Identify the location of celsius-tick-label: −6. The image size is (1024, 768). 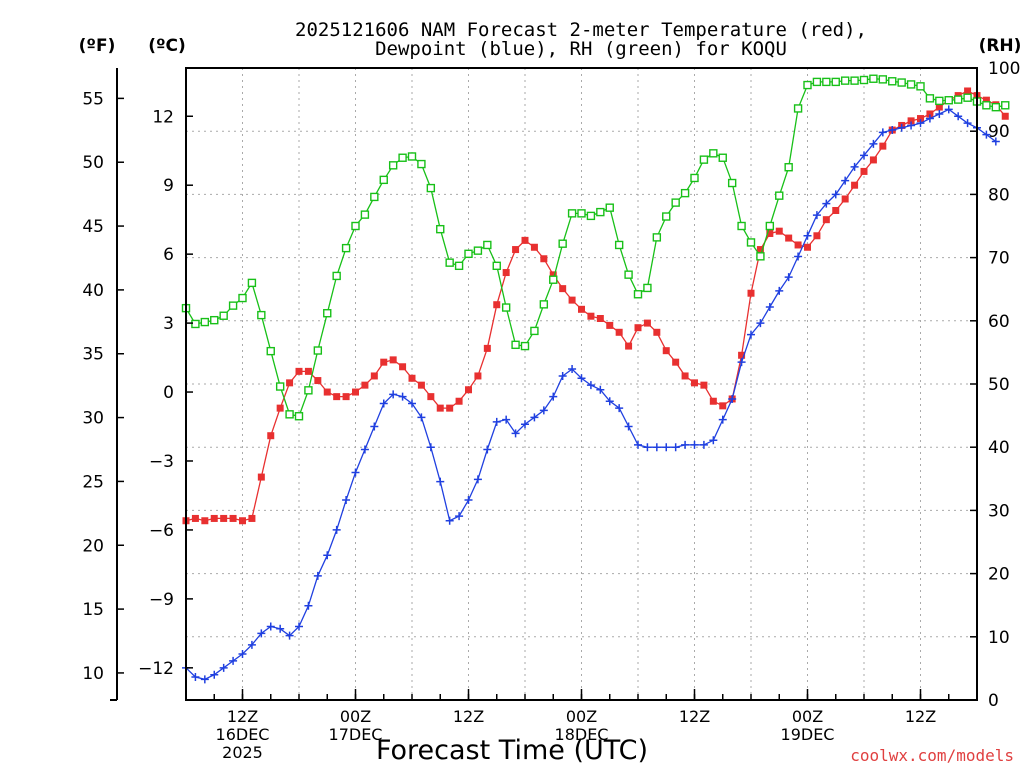
(161, 531).